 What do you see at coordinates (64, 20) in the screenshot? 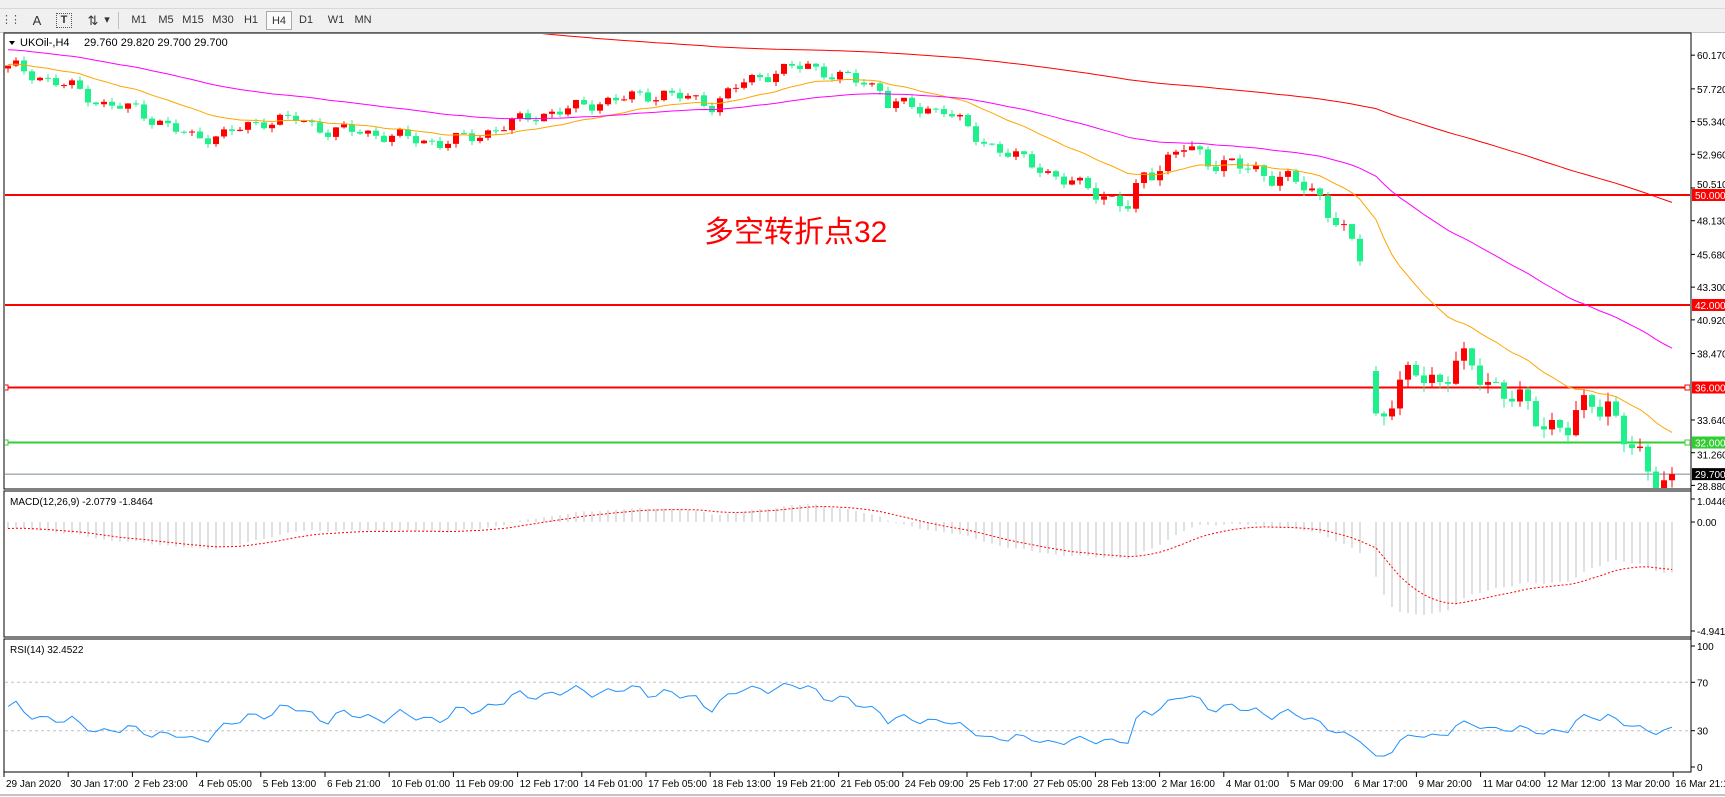
I see `text-label-icon: T` at bounding box center [64, 20].